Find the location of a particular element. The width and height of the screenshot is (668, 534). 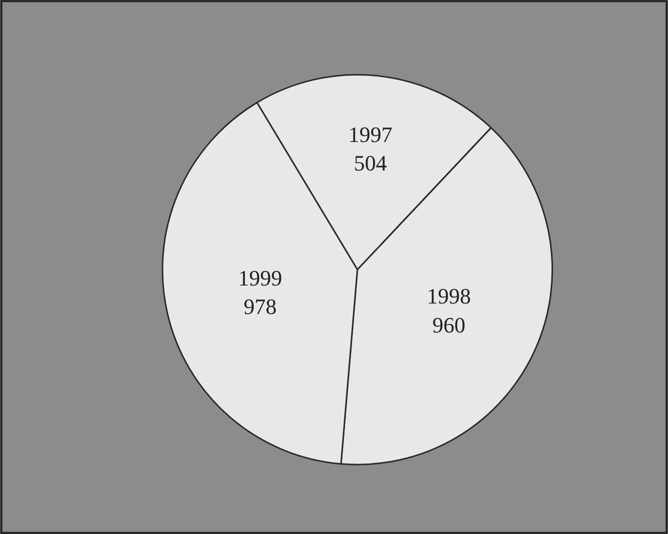

data-label: 504 is located at coordinates (370, 163).